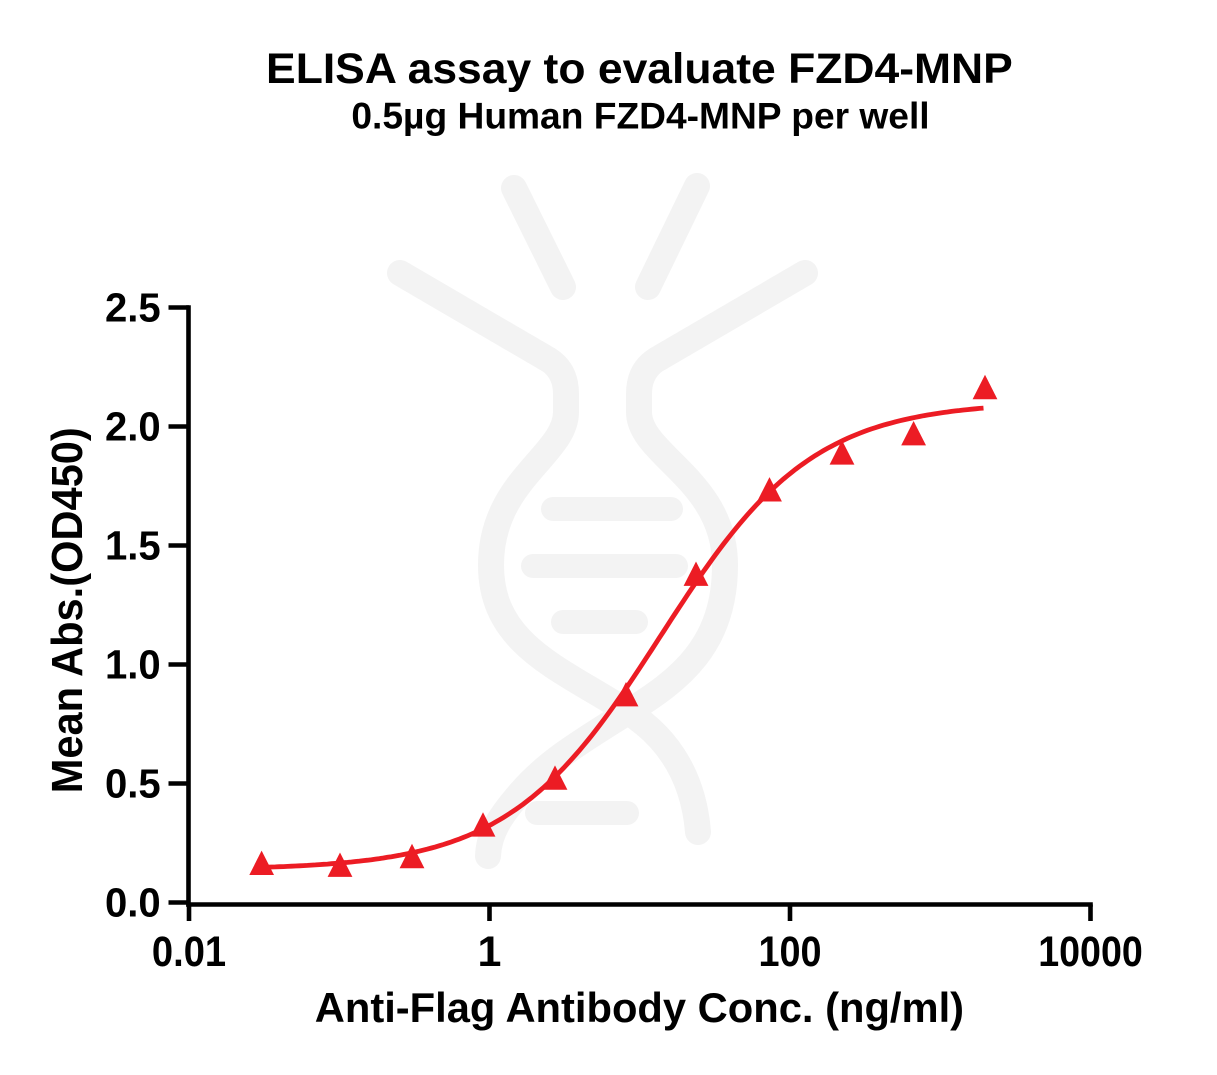 This screenshot has width=1217, height=1075. What do you see at coordinates (133, 783) in the screenshot?
I see `svg-text: 0.5` at bounding box center [133, 783].